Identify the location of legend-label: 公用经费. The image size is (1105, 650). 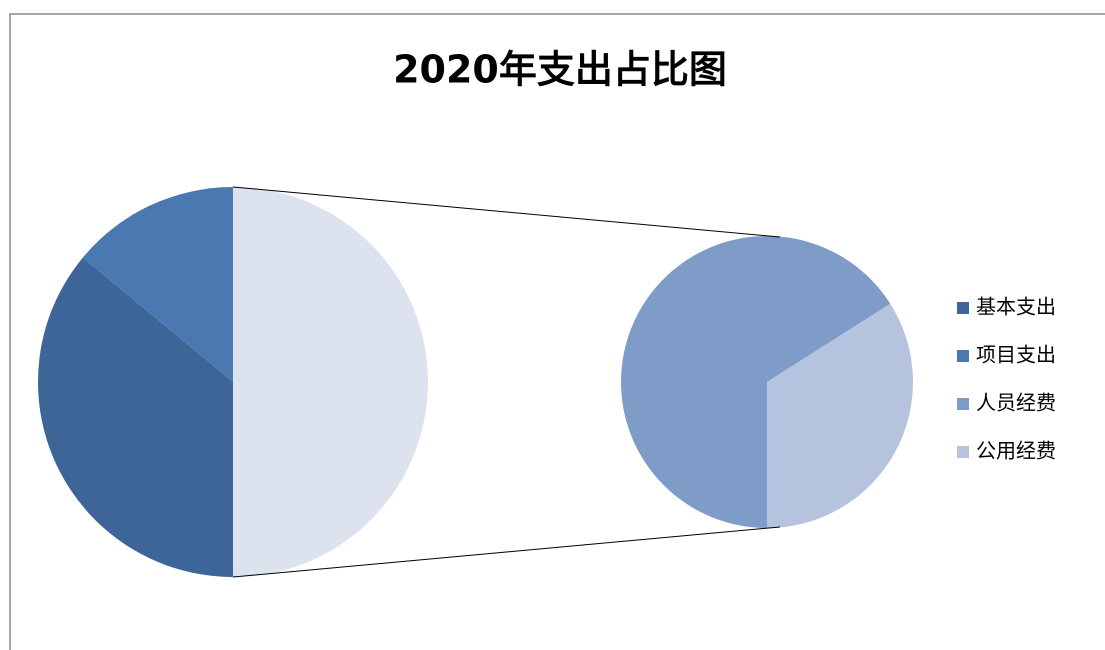
(1016, 451).